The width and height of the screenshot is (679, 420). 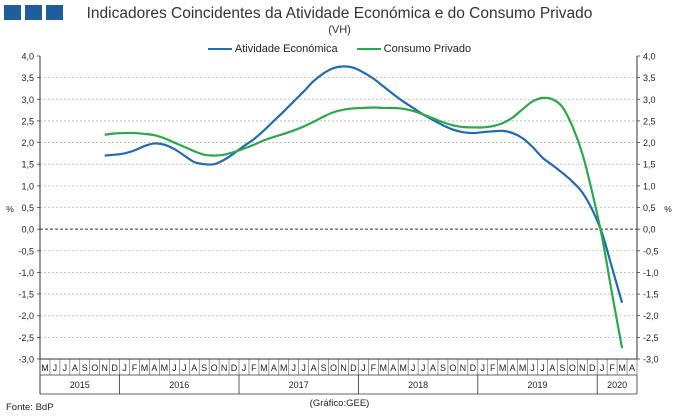 I want to click on y-tick-label-left: 4,0, so click(x=27, y=57).